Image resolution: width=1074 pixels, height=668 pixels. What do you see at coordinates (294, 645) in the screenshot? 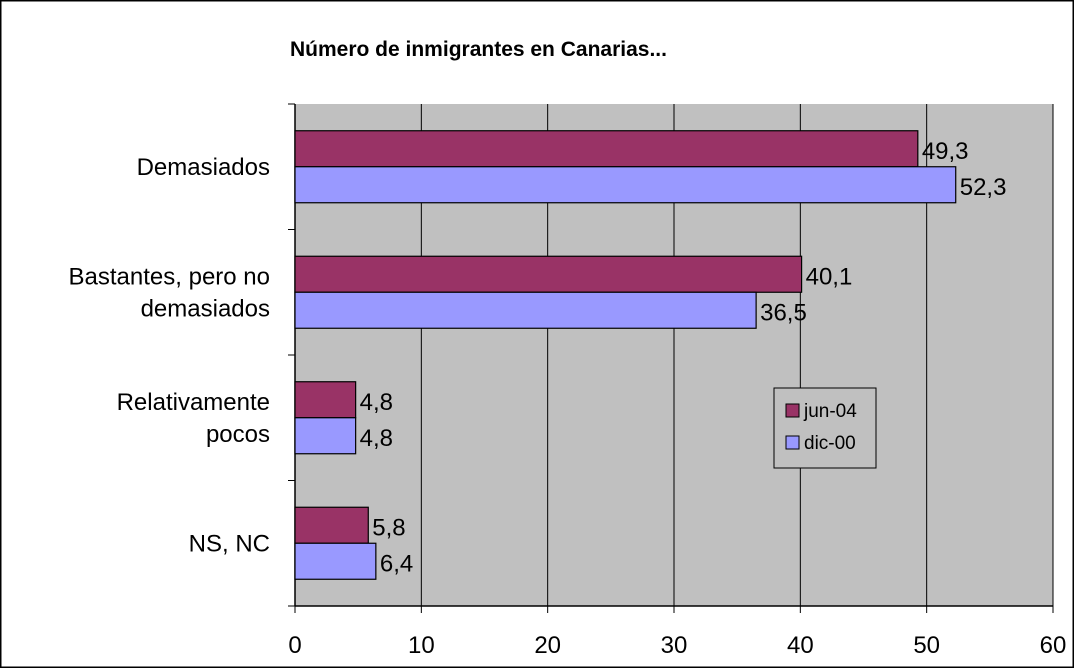
I see `x-tick-label: 0` at bounding box center [294, 645].